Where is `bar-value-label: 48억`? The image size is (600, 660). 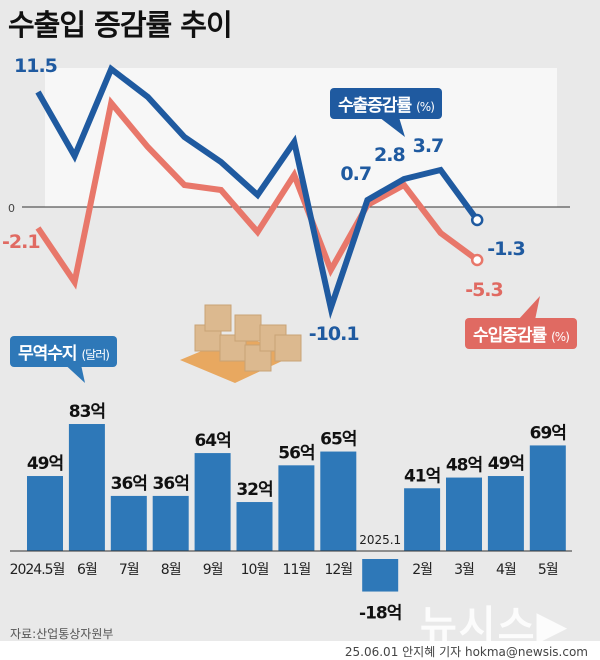 bar-value-label: 48억 is located at coordinates (464, 466).